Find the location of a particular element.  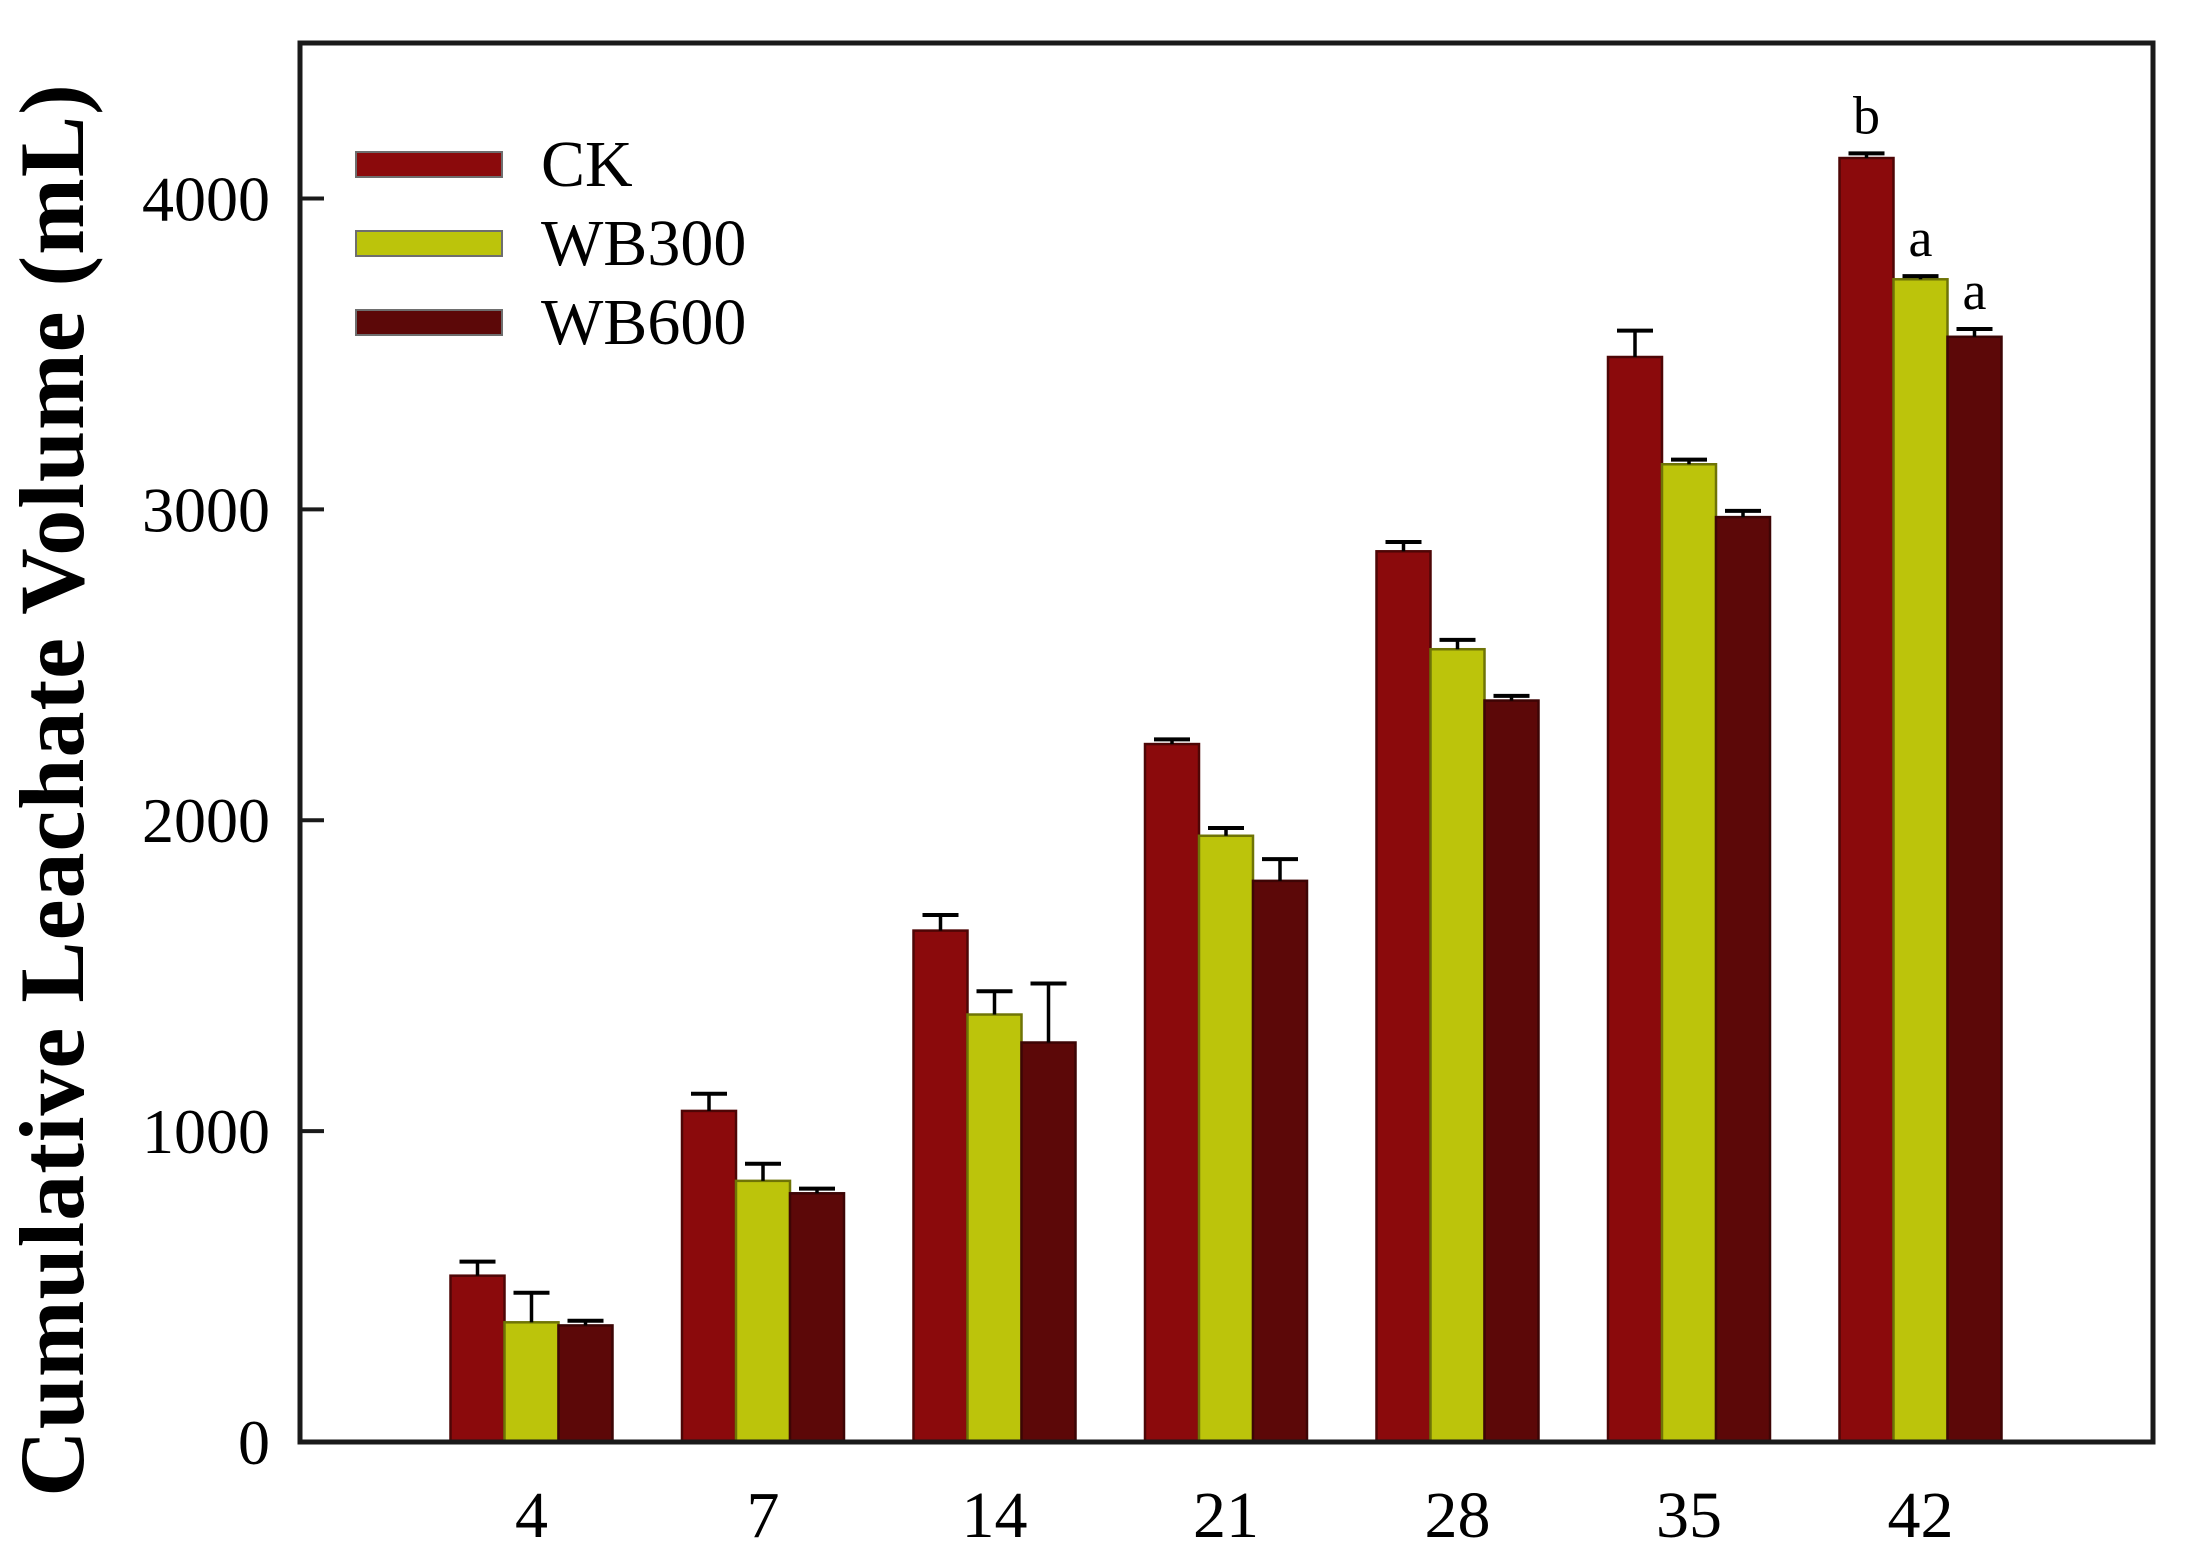

legend-label-ck: CK is located at coordinates (587, 164).